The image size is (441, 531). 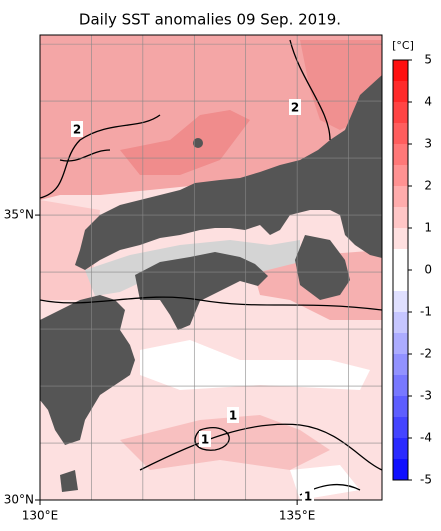 What do you see at coordinates (428, 60) in the screenshot?
I see `colorbar-tick-label: 5` at bounding box center [428, 60].